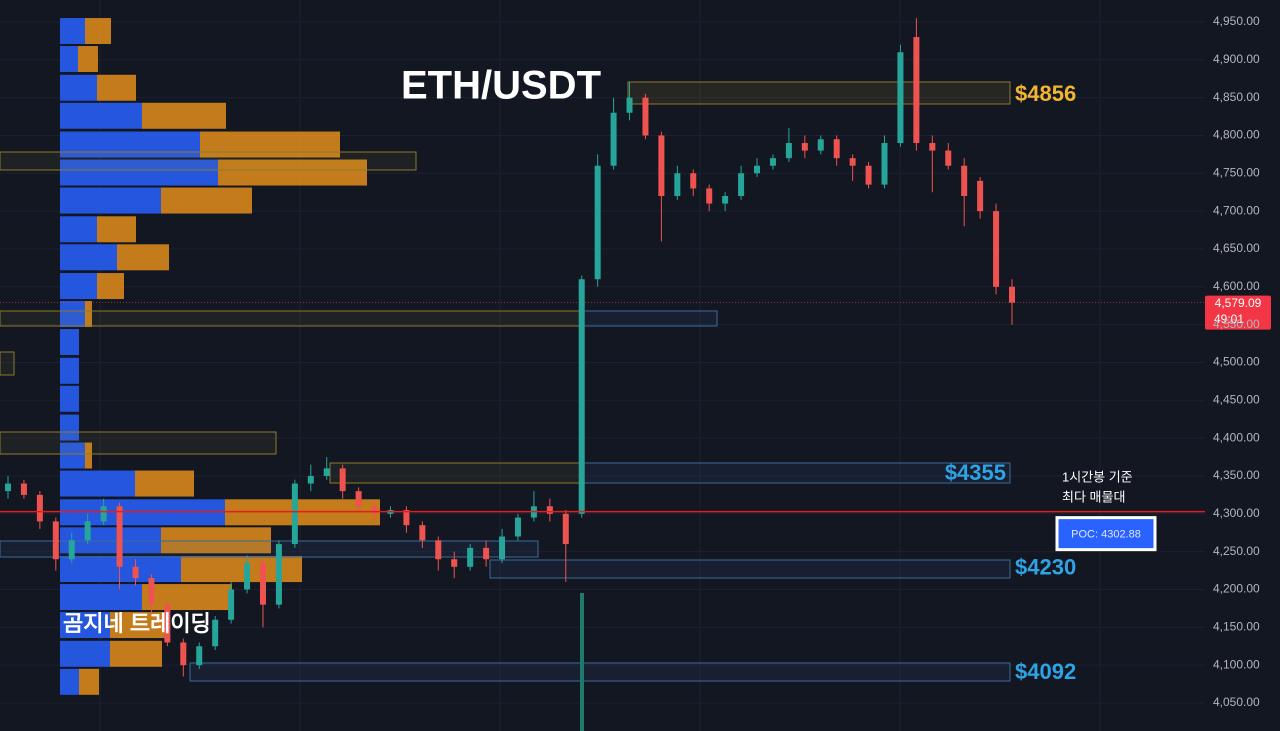 This screenshot has width=1280, height=731. What do you see at coordinates (1236, 21) in the screenshot?
I see `y-tick-label: 4,950.00` at bounding box center [1236, 21].